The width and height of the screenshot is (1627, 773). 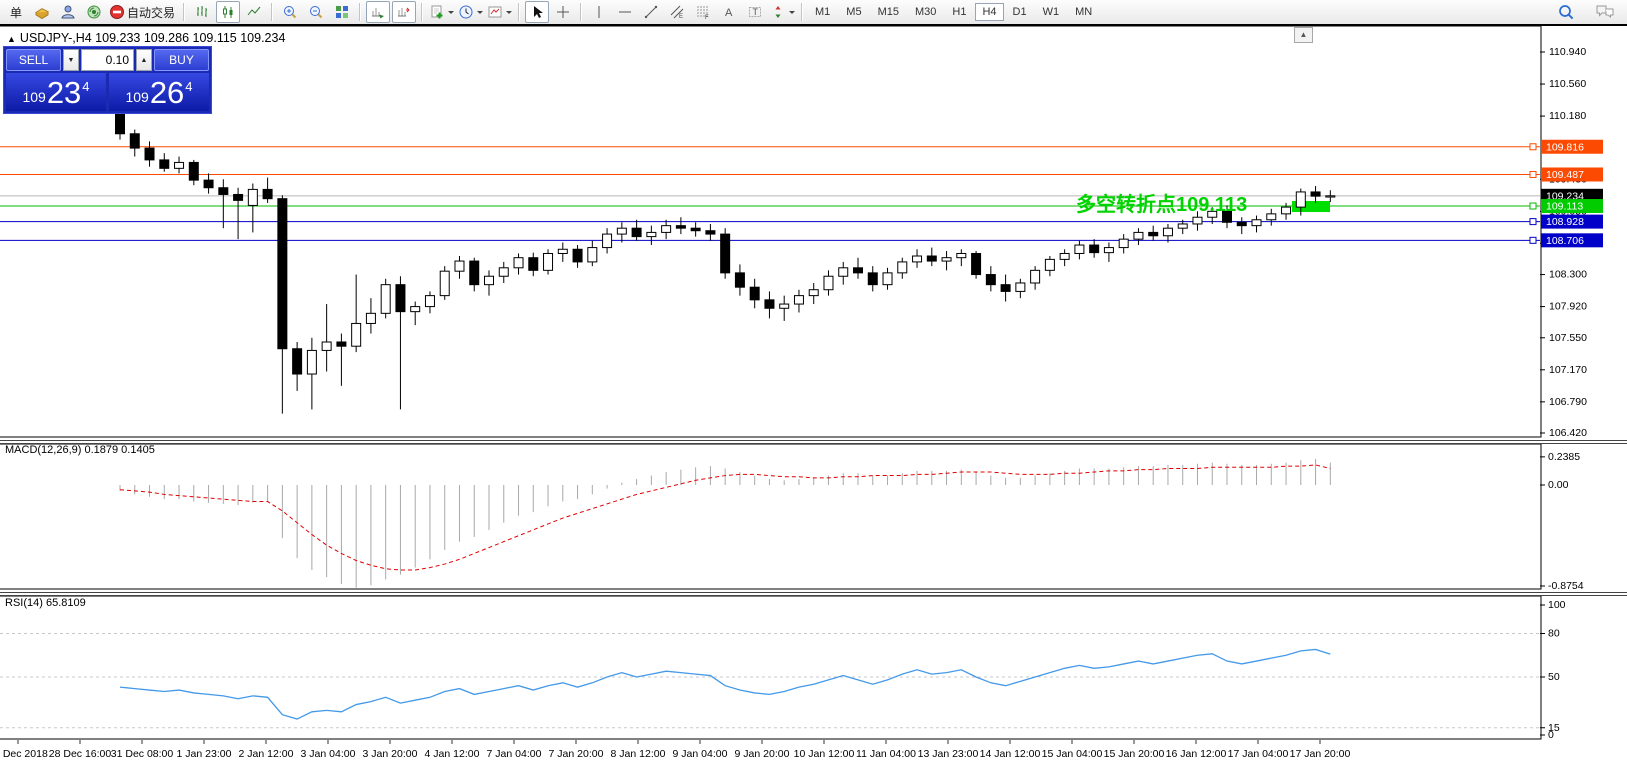 I want to click on timeframe-M5: M5, so click(x=854, y=12).